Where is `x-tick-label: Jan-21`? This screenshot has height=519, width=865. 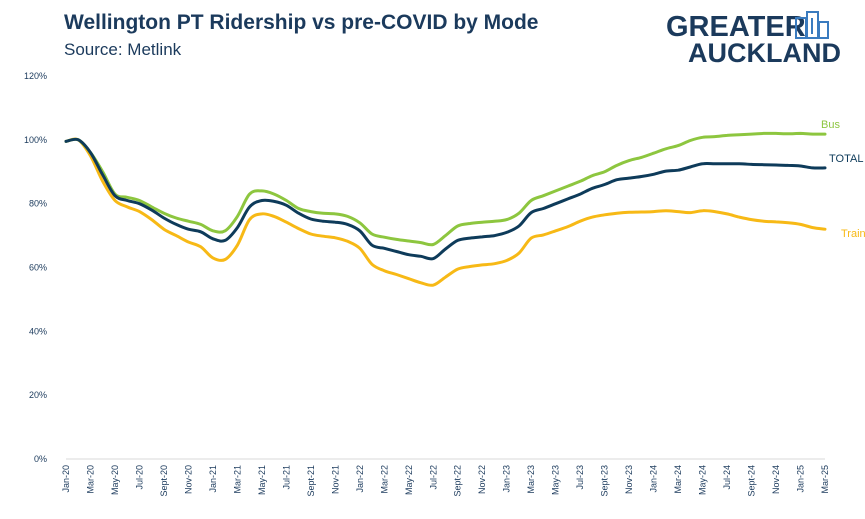
x-tick-label: Jan-21 is located at coordinates (213, 479).